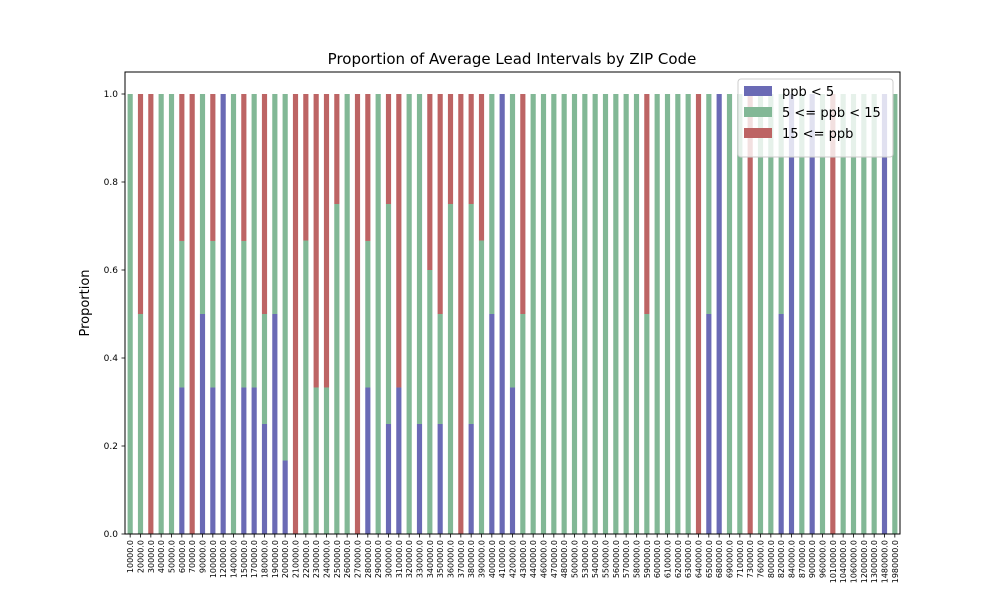 This screenshot has width=1000, height=604. I want to click on bar-segment-390000.0-series-2, so click(481, 167).